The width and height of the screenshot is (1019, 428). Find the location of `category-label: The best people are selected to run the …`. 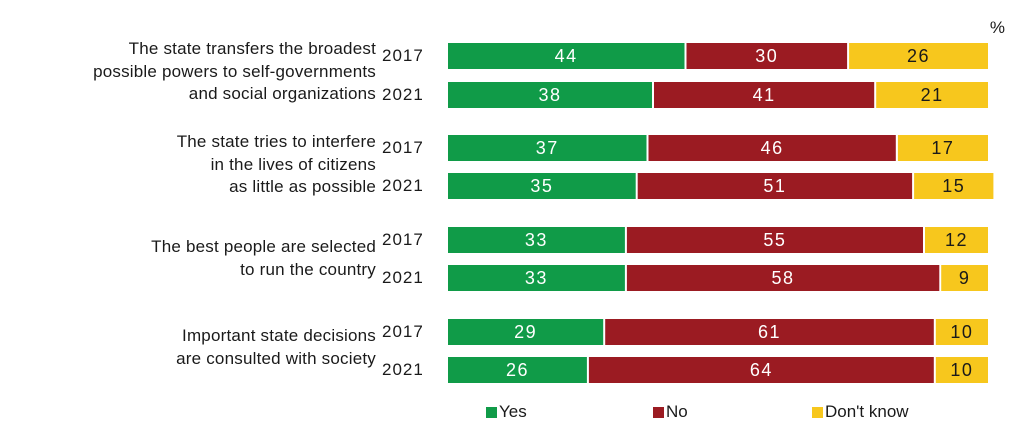

category-label: The best people are selected to run the … is located at coordinates (263, 258).